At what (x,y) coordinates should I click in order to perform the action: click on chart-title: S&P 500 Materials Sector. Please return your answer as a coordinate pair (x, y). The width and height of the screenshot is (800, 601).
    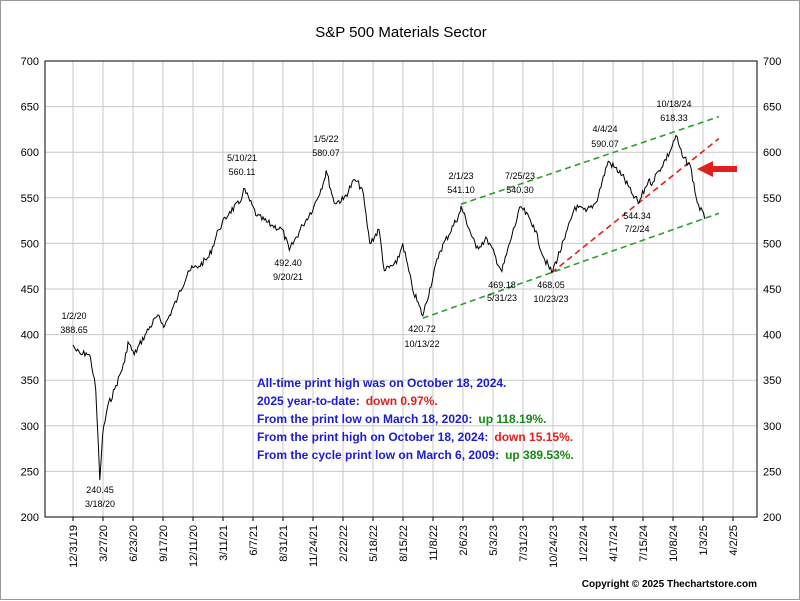
    Looking at the image, I should click on (400, 32).